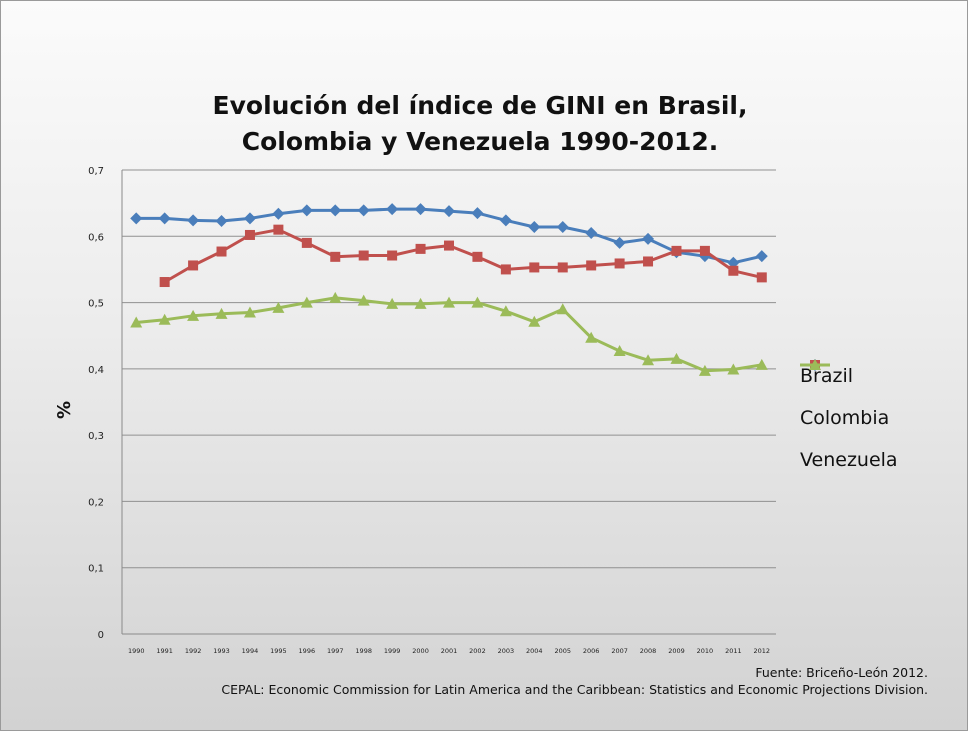 This screenshot has width=968, height=731. I want to click on y-tick-label: 0,7, so click(96, 171).